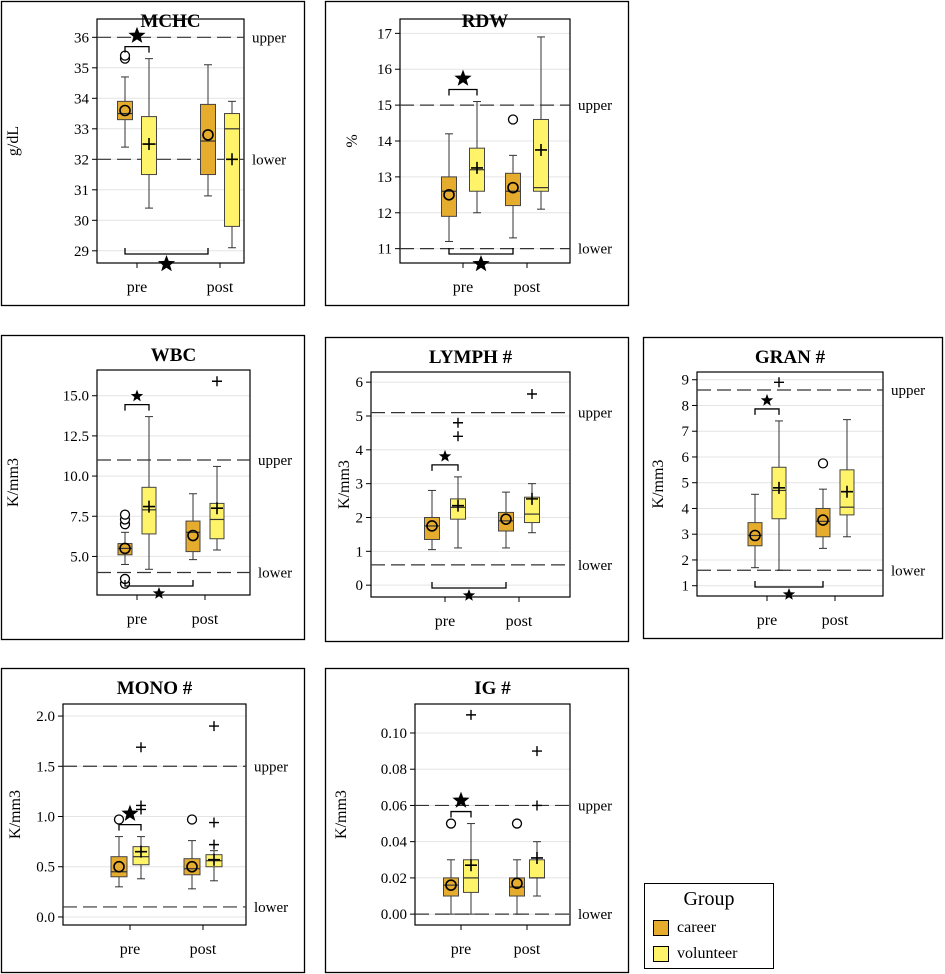  What do you see at coordinates (155, 688) in the screenshot?
I see `chart-title: MONO #` at bounding box center [155, 688].